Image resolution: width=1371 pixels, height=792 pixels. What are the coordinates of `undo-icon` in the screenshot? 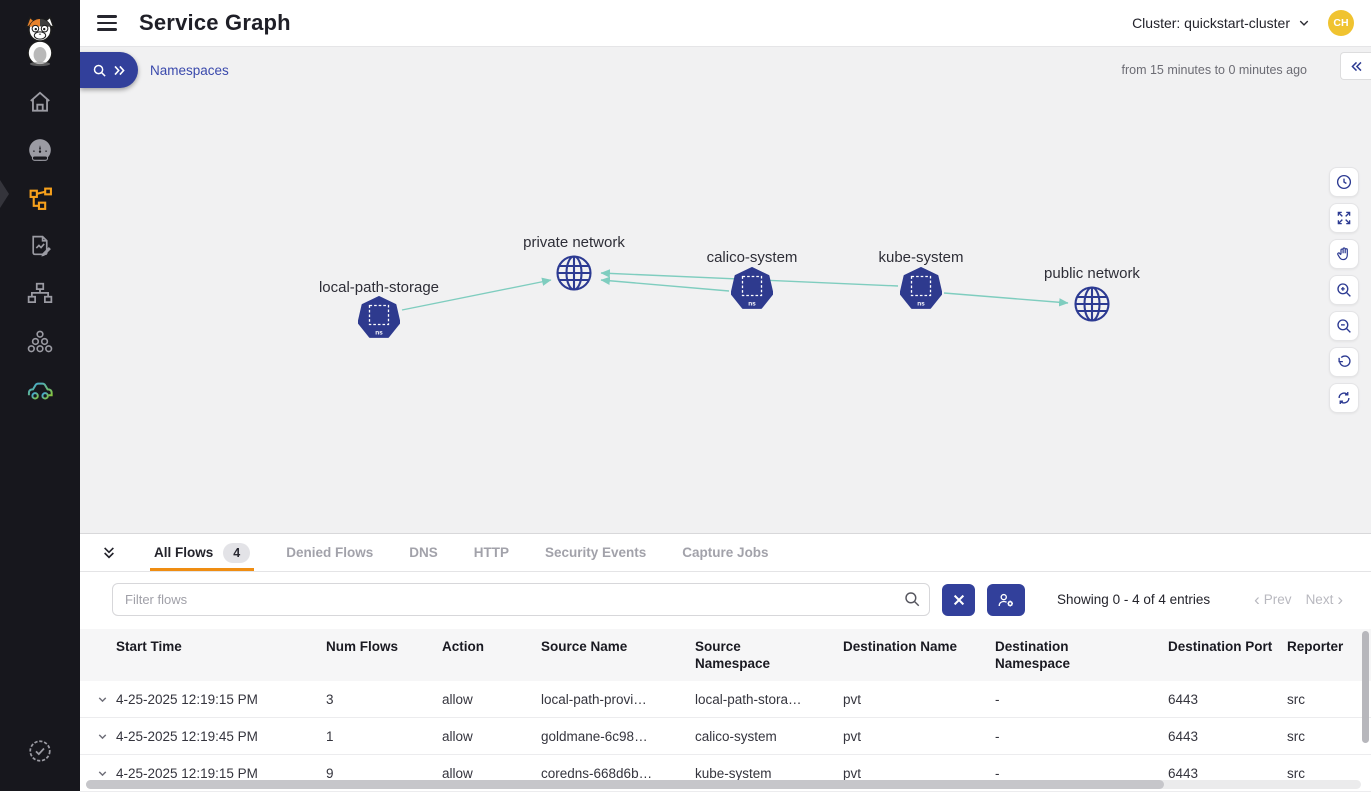 It's located at (1344, 361).